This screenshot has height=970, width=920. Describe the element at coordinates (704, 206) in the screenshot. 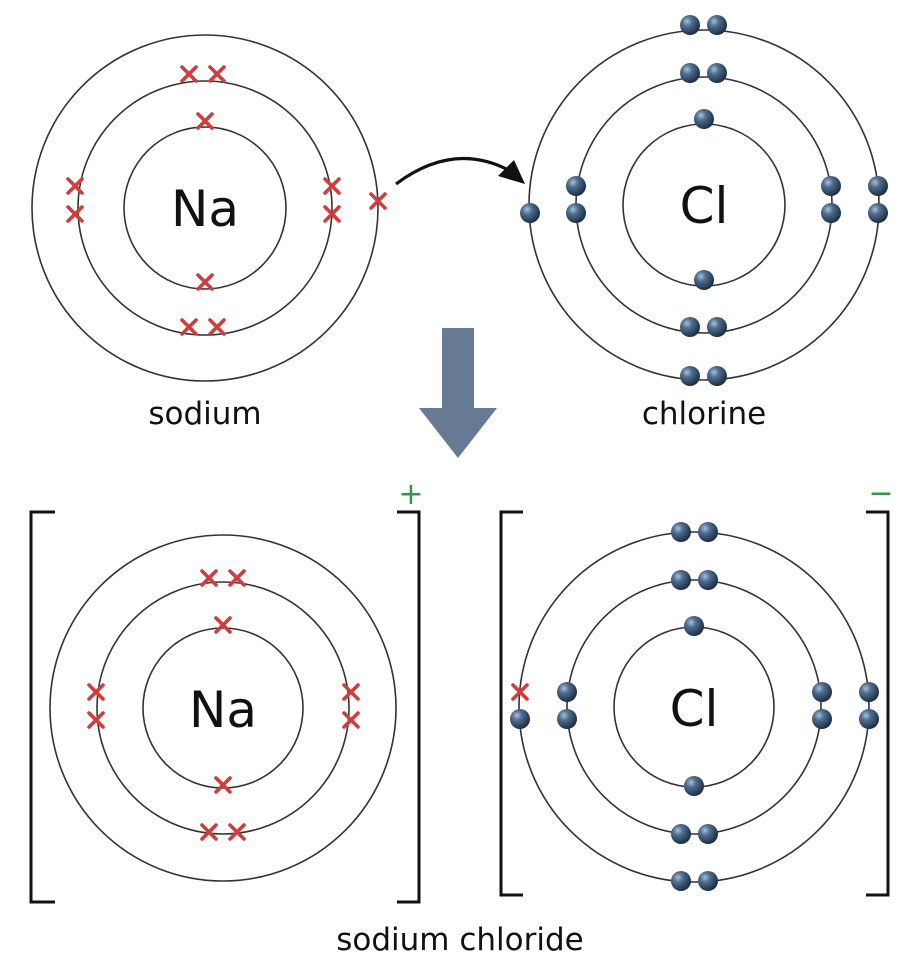

I see `chlorine-symbol: Cl` at that location.